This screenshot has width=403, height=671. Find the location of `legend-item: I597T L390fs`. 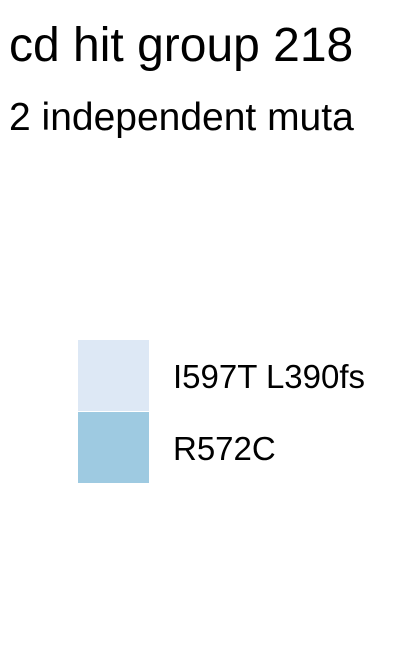

legend-item: I597T L390fs is located at coordinates (238, 376).